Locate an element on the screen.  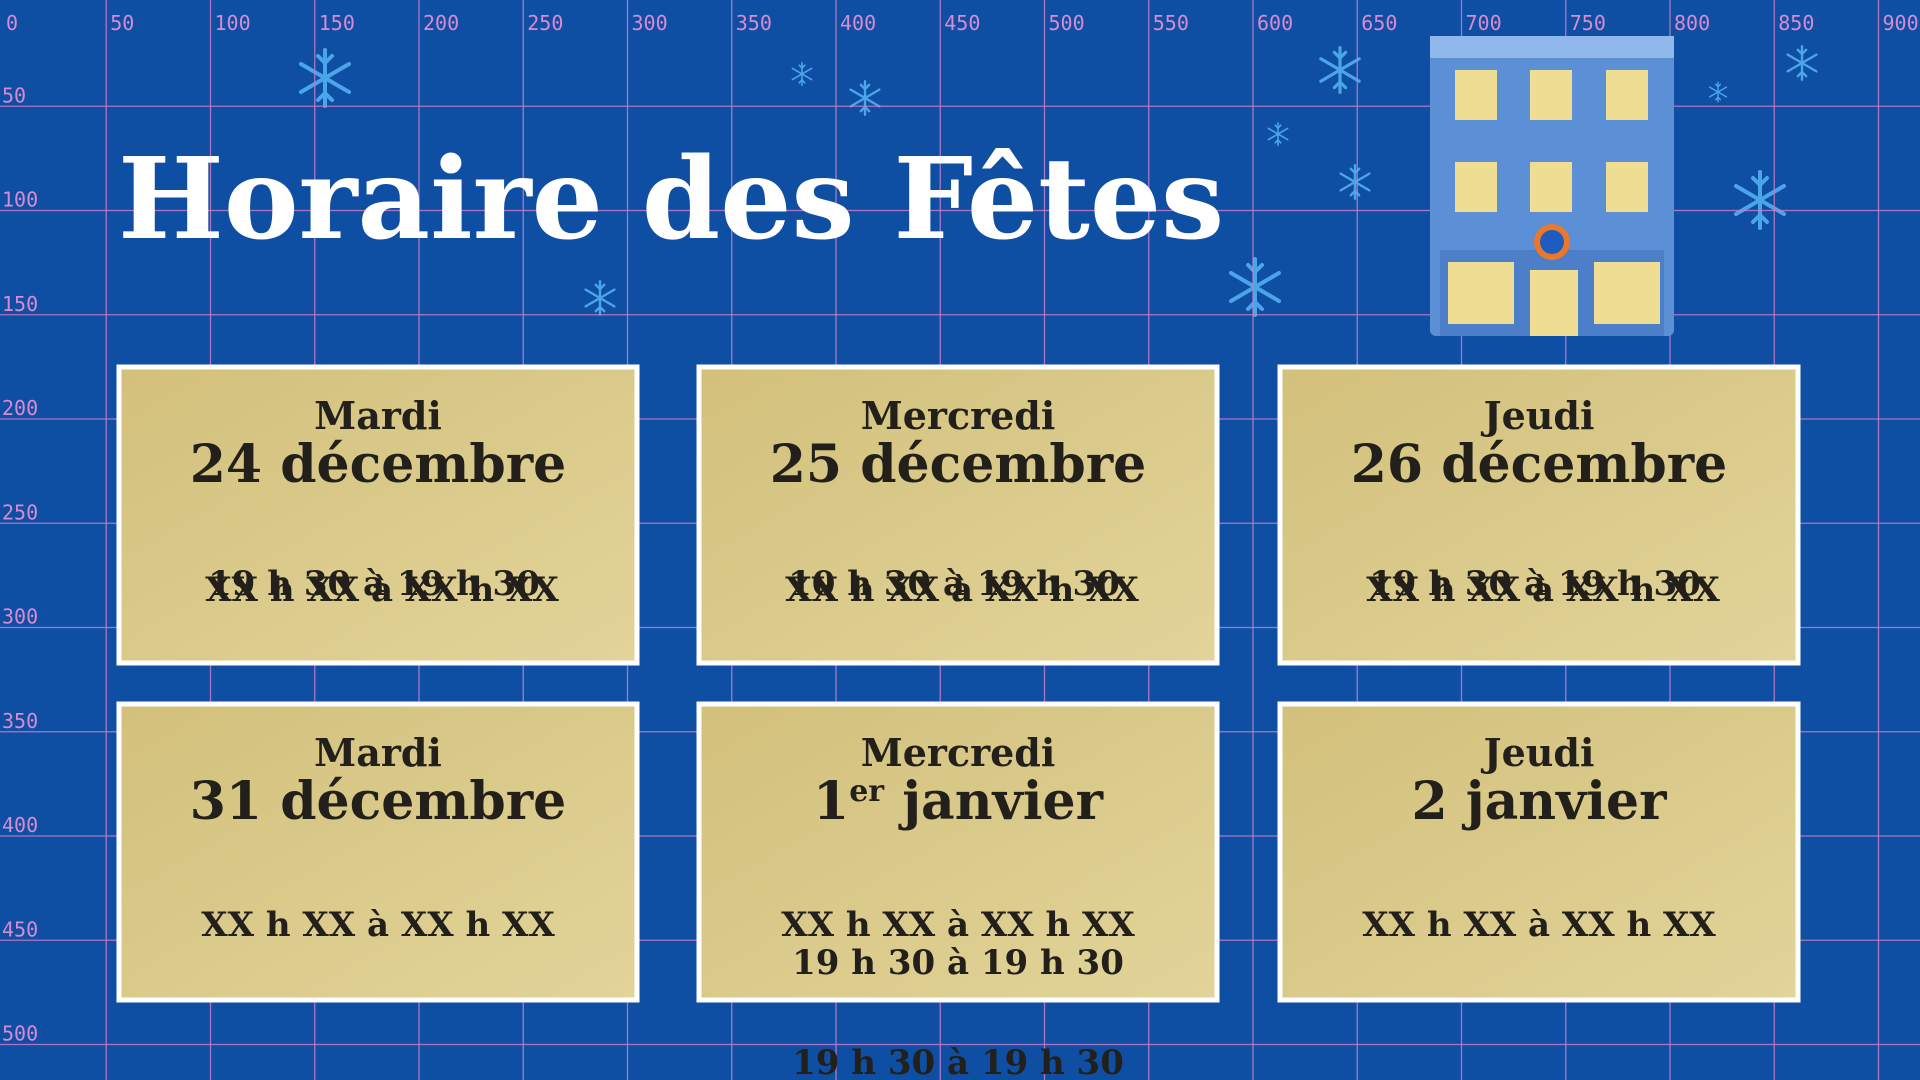
ruler-x-label: 450 is located at coordinates (962, 23).